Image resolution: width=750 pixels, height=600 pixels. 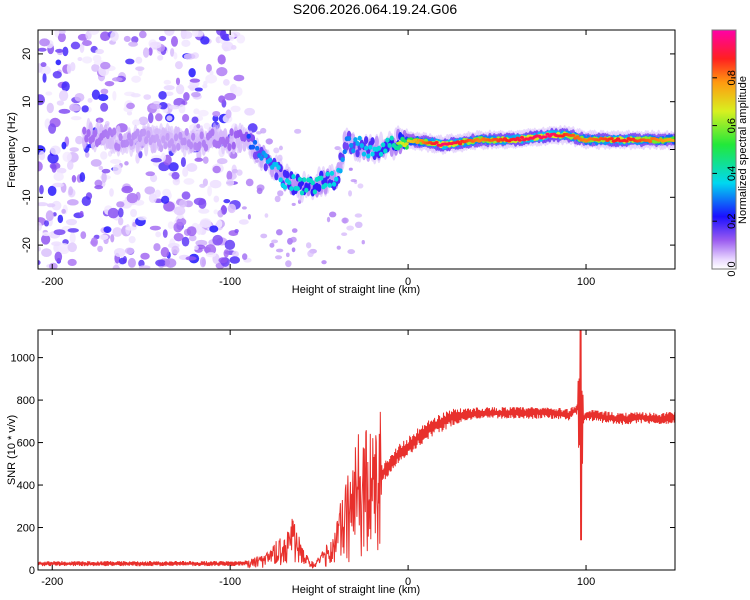 What do you see at coordinates (732, 125) in the screenshot?
I see `colorbar-tick-label: 0.6` at bounding box center [732, 125].